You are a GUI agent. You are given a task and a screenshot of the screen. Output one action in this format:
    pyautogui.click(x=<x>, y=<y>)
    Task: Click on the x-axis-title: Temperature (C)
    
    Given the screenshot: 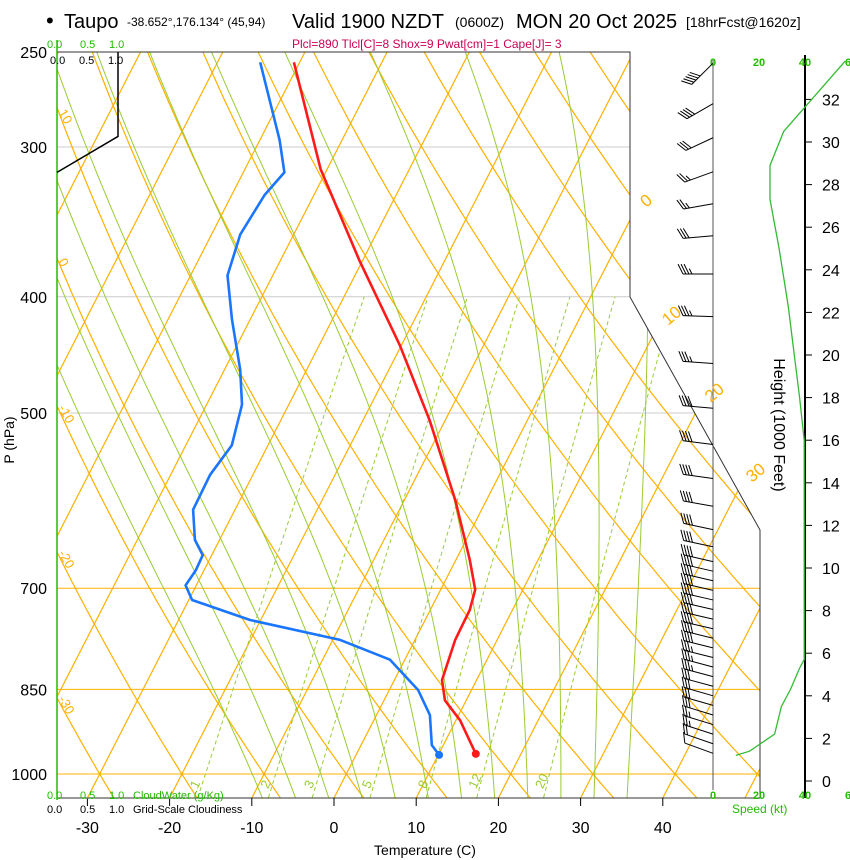 What is the action you would take?
    pyautogui.click(x=425, y=850)
    